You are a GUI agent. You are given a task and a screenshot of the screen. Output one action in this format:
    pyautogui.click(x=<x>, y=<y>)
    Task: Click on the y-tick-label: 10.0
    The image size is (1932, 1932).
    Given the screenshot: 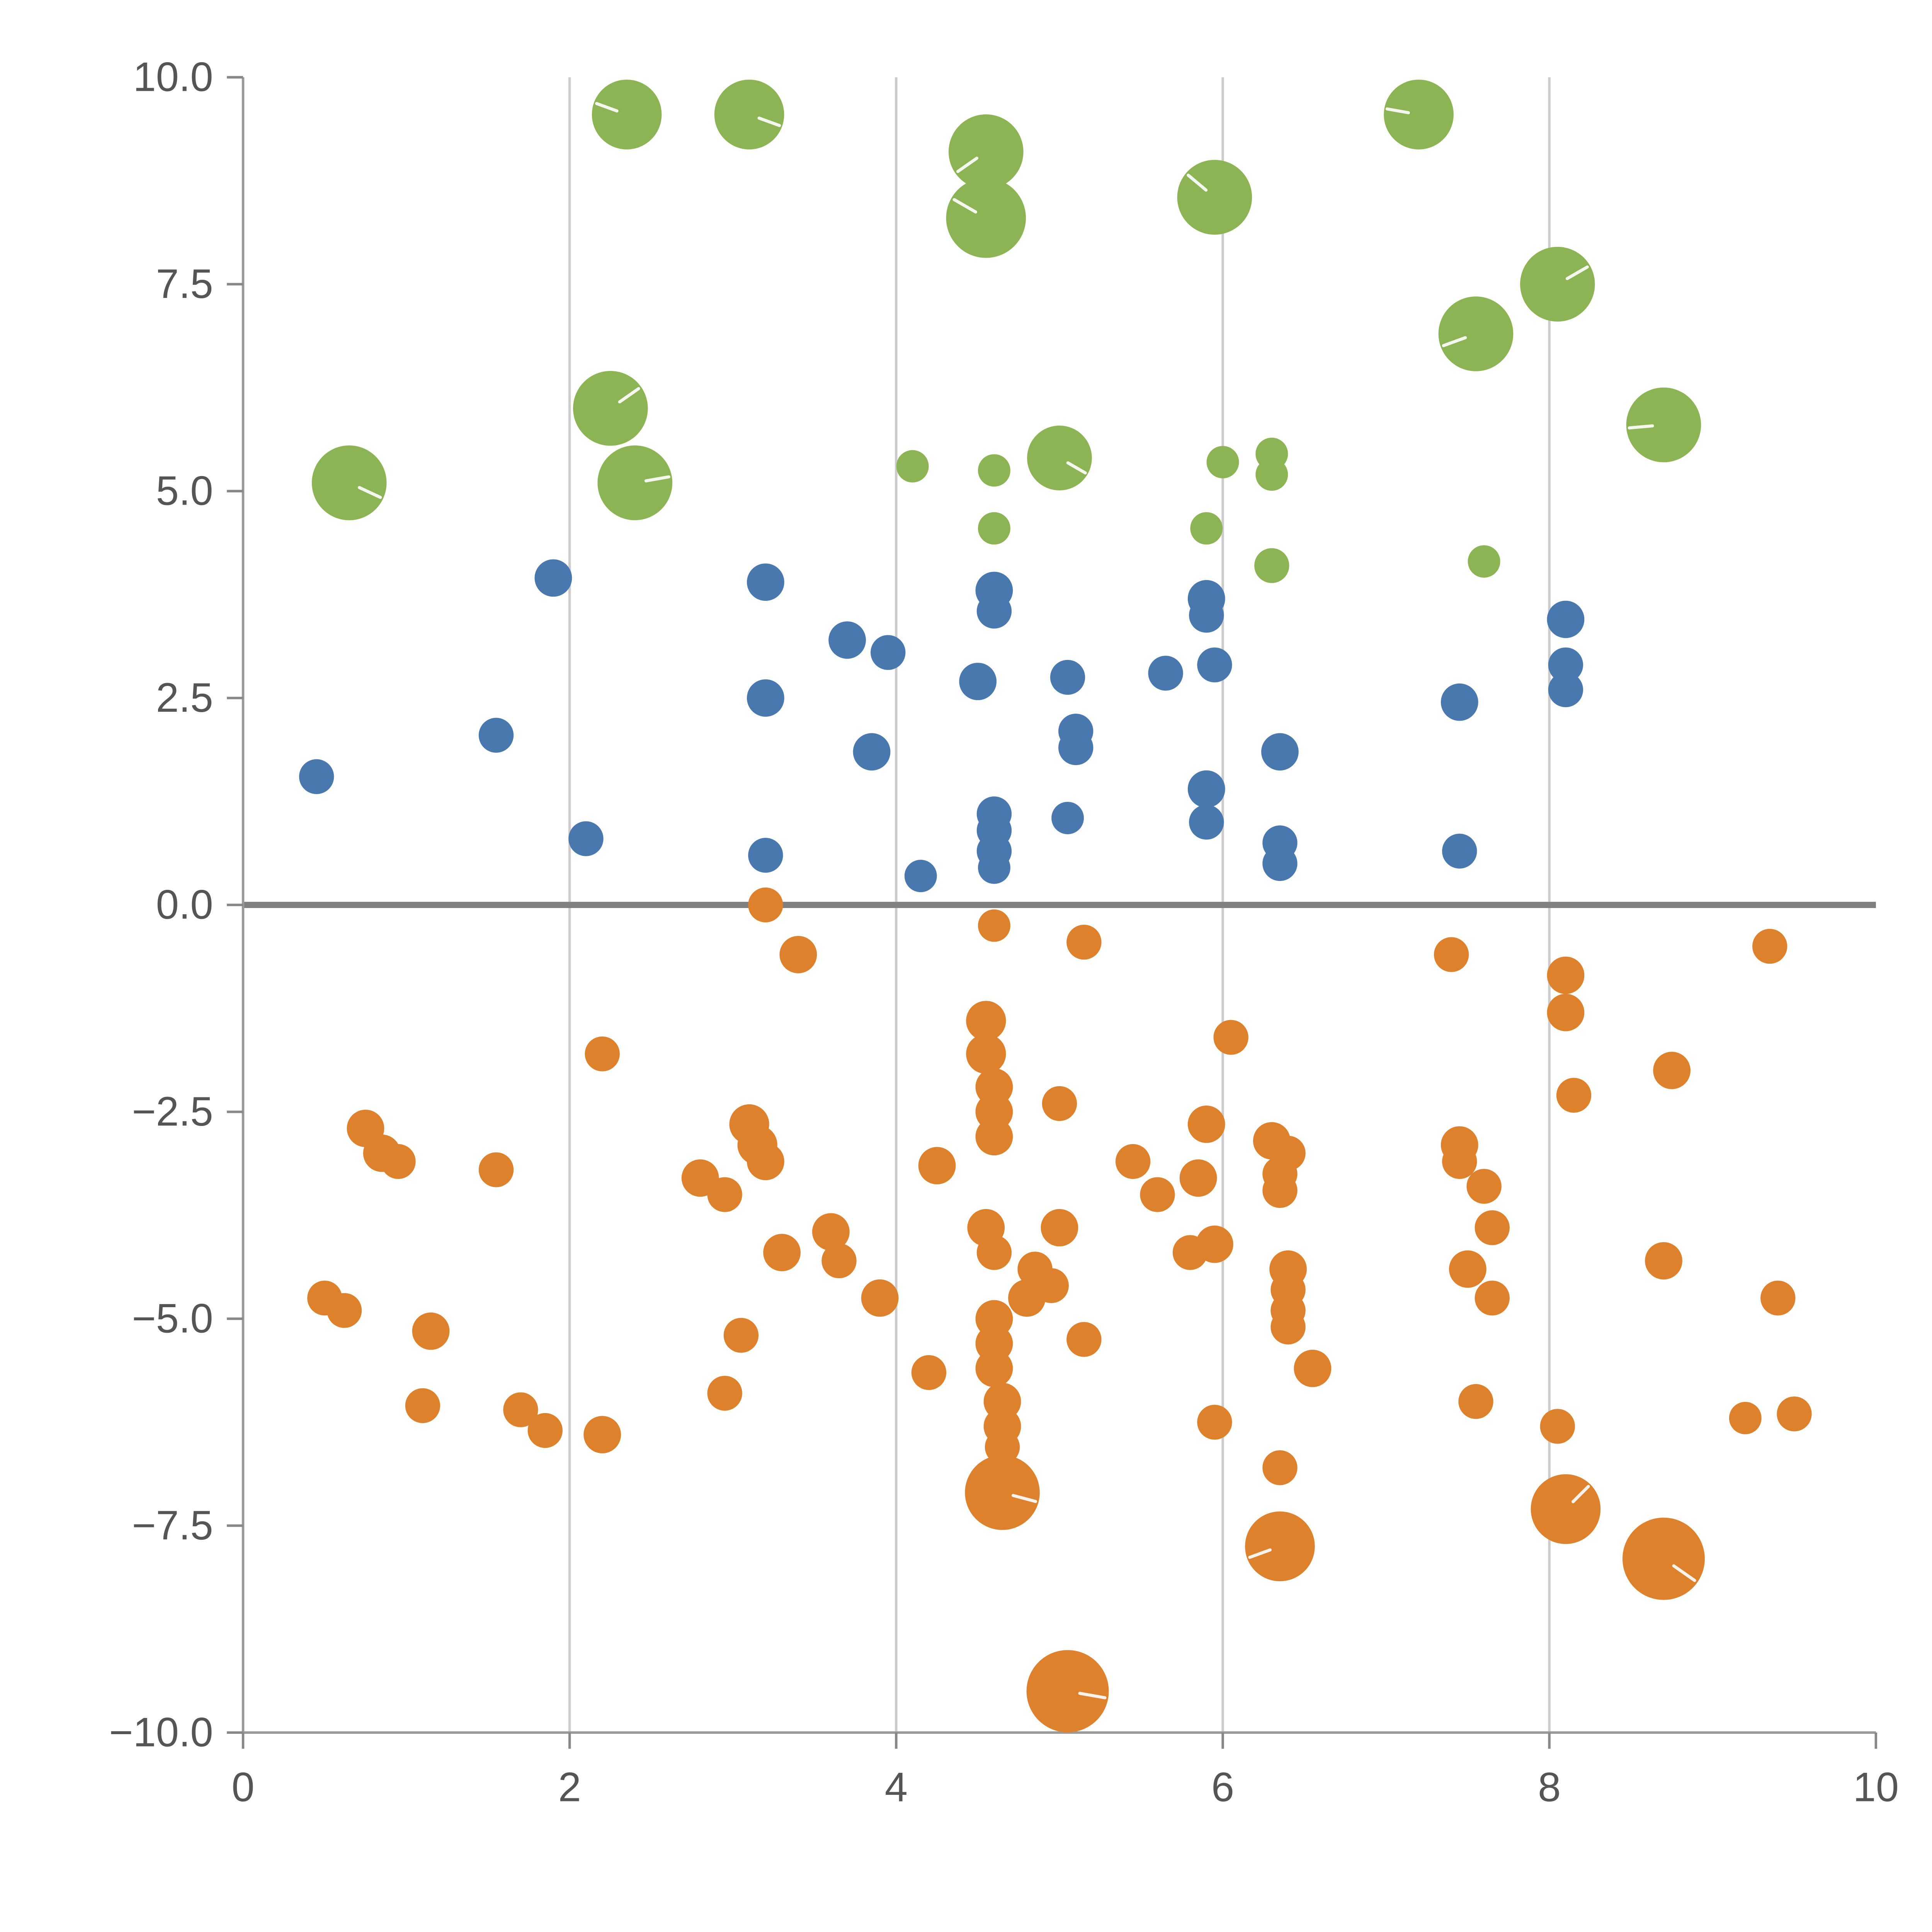 What is the action you would take?
    pyautogui.click(x=173, y=77)
    